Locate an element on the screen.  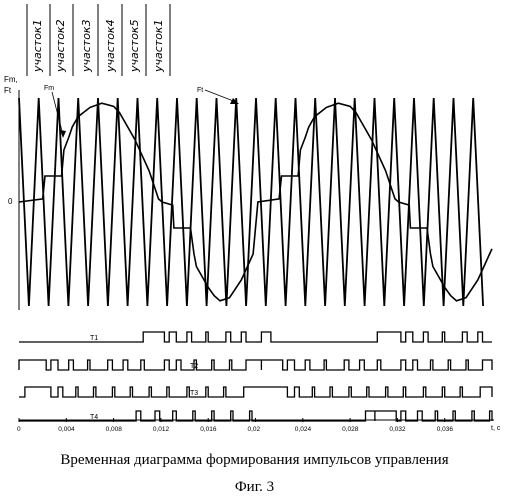
pulse-label-t3: T3 is located at coordinates (194, 393).